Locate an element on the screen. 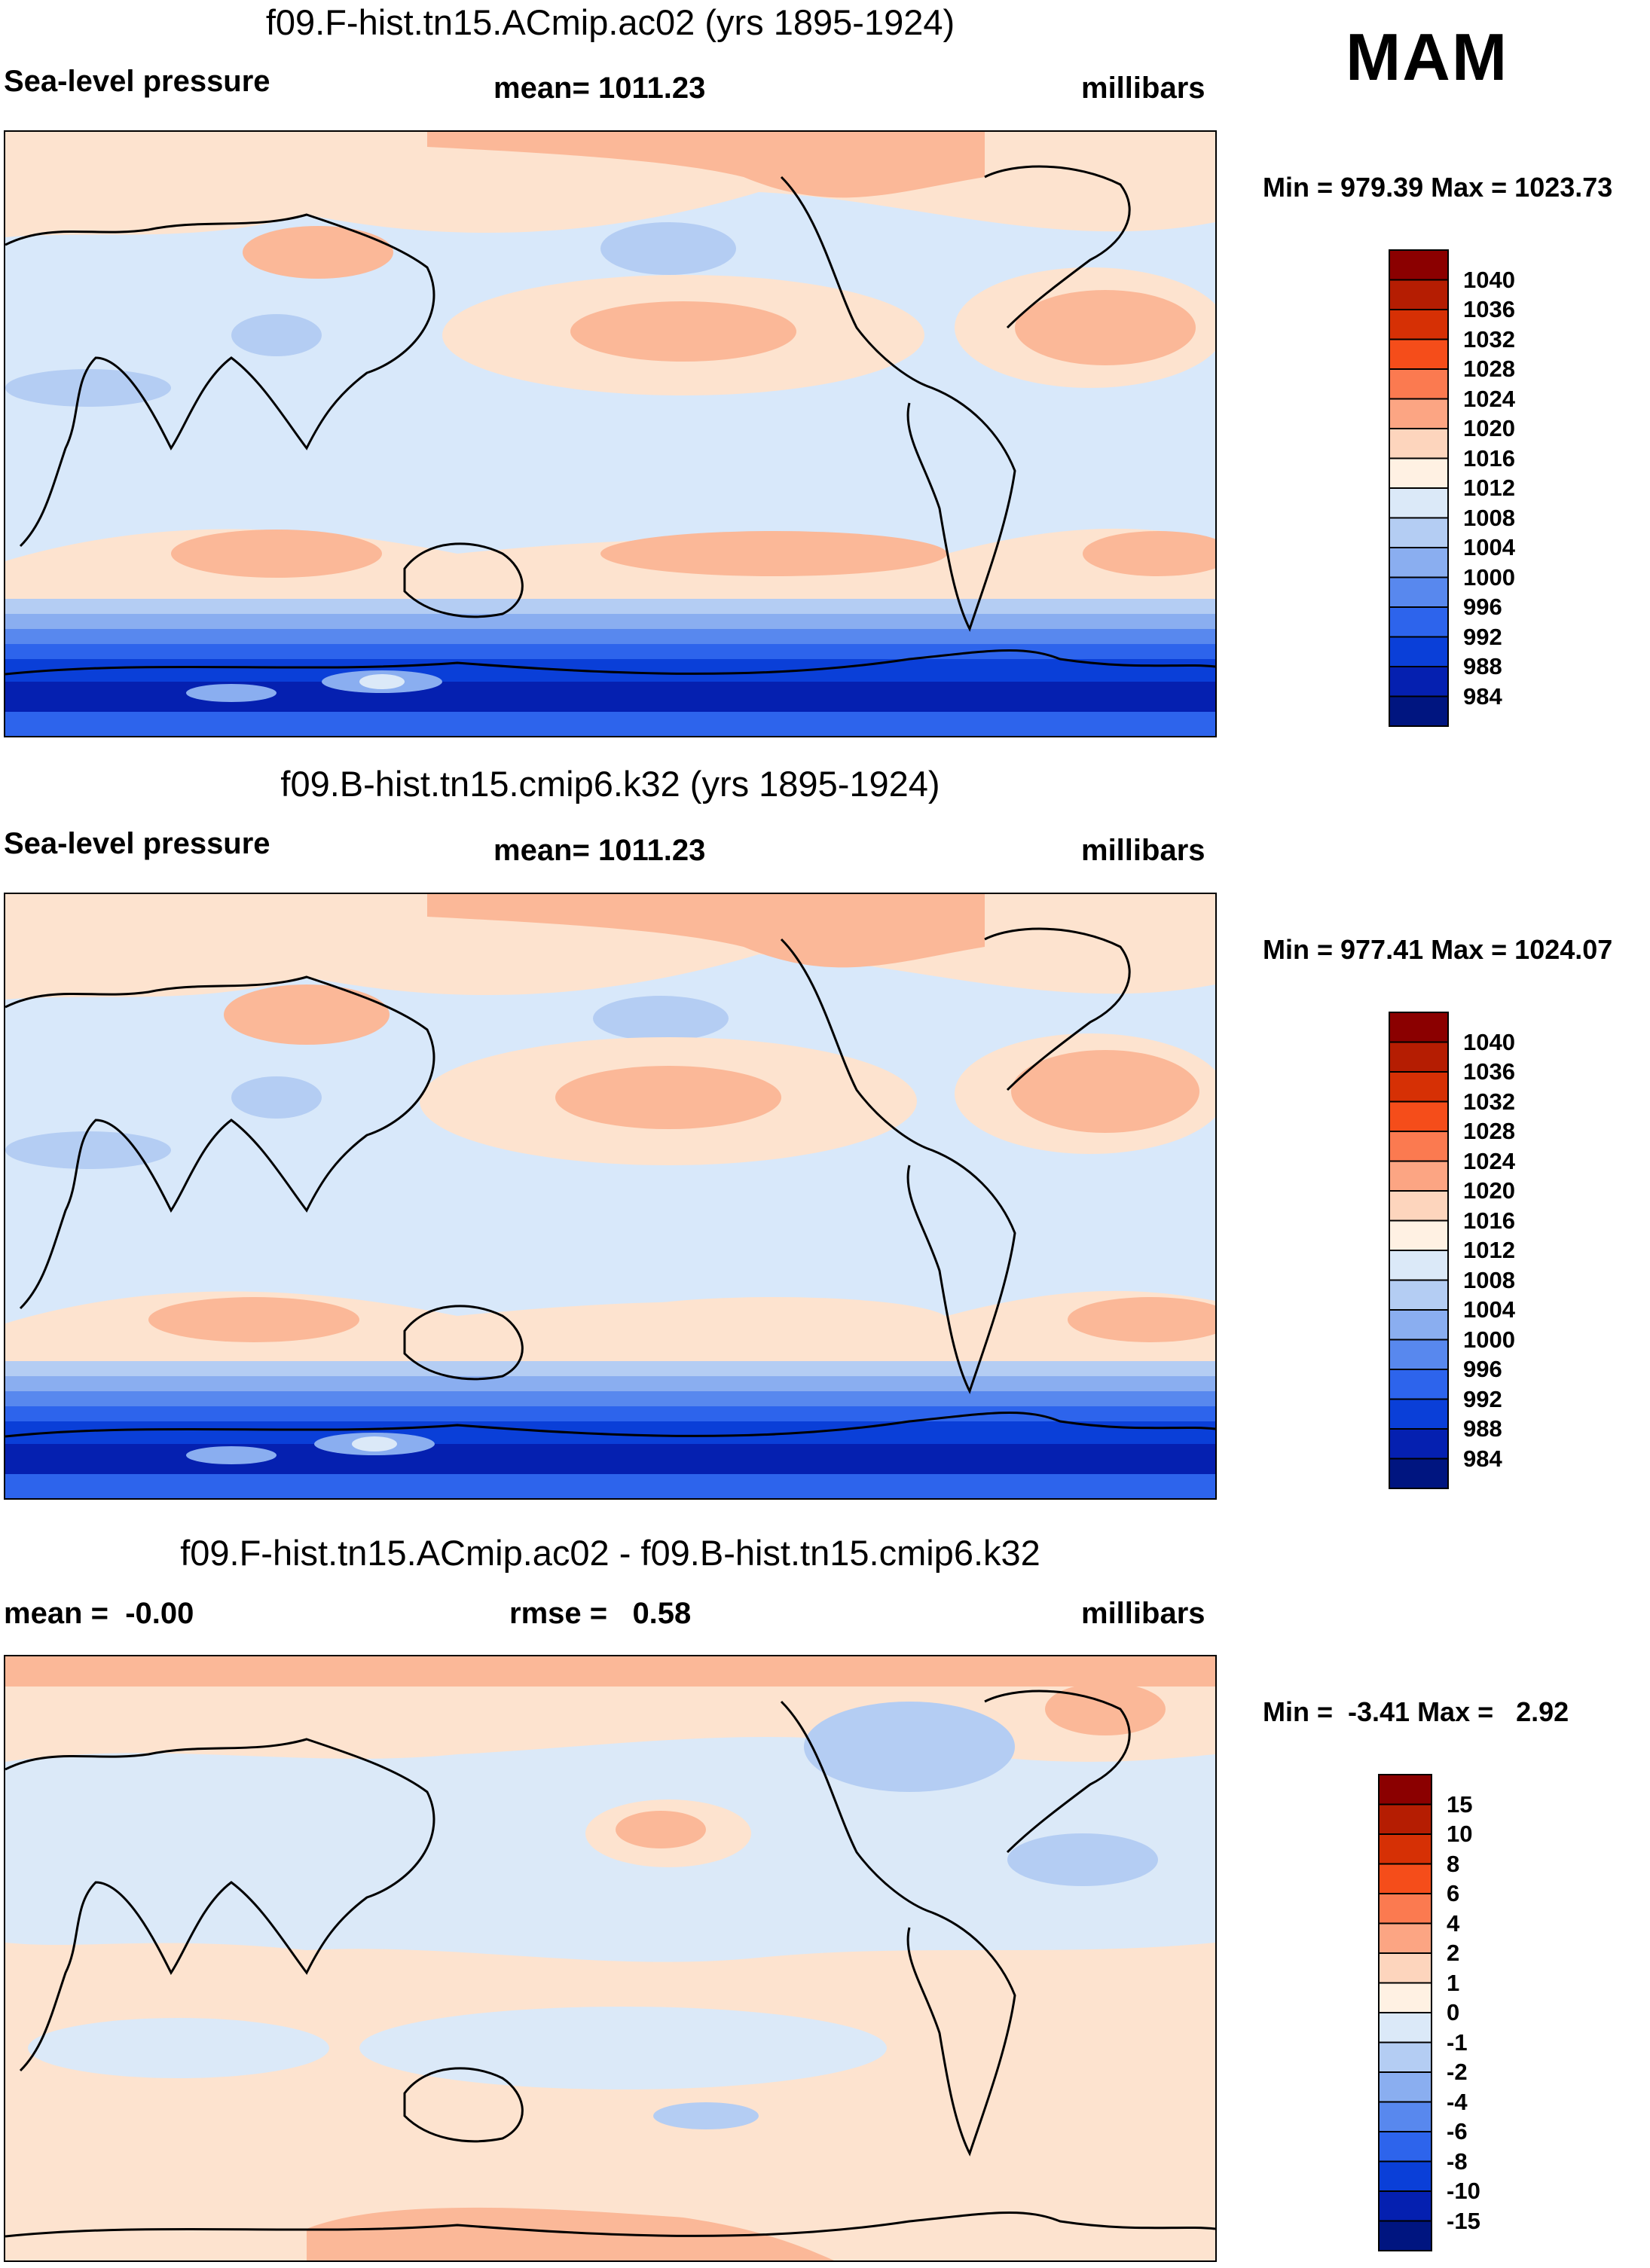 The height and width of the screenshot is (2268, 1650). colorbar-tick-label: -15 is located at coordinates (1464, 2220).